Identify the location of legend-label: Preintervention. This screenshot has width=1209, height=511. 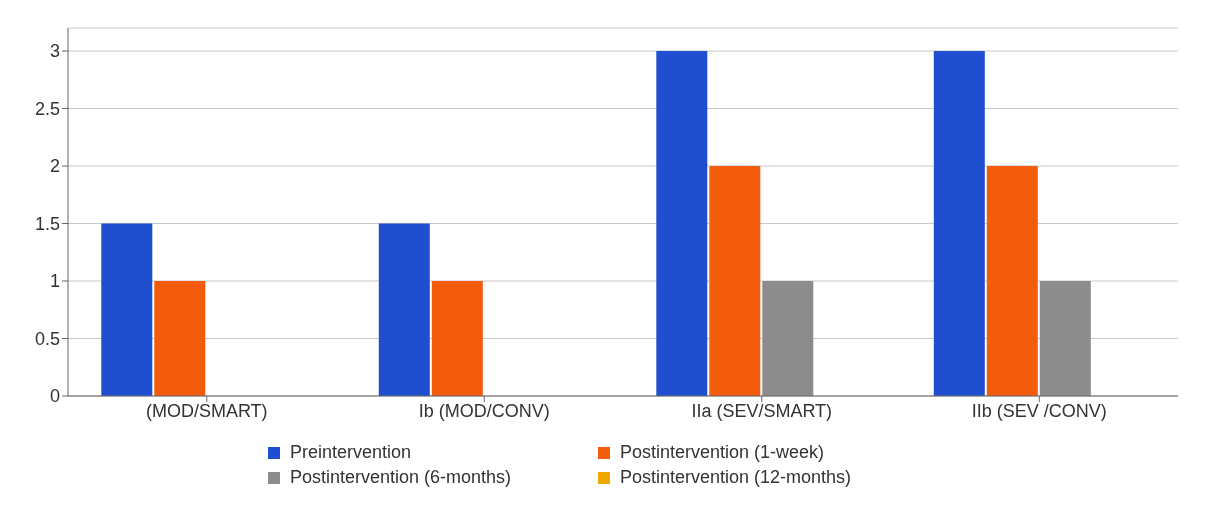
(351, 452).